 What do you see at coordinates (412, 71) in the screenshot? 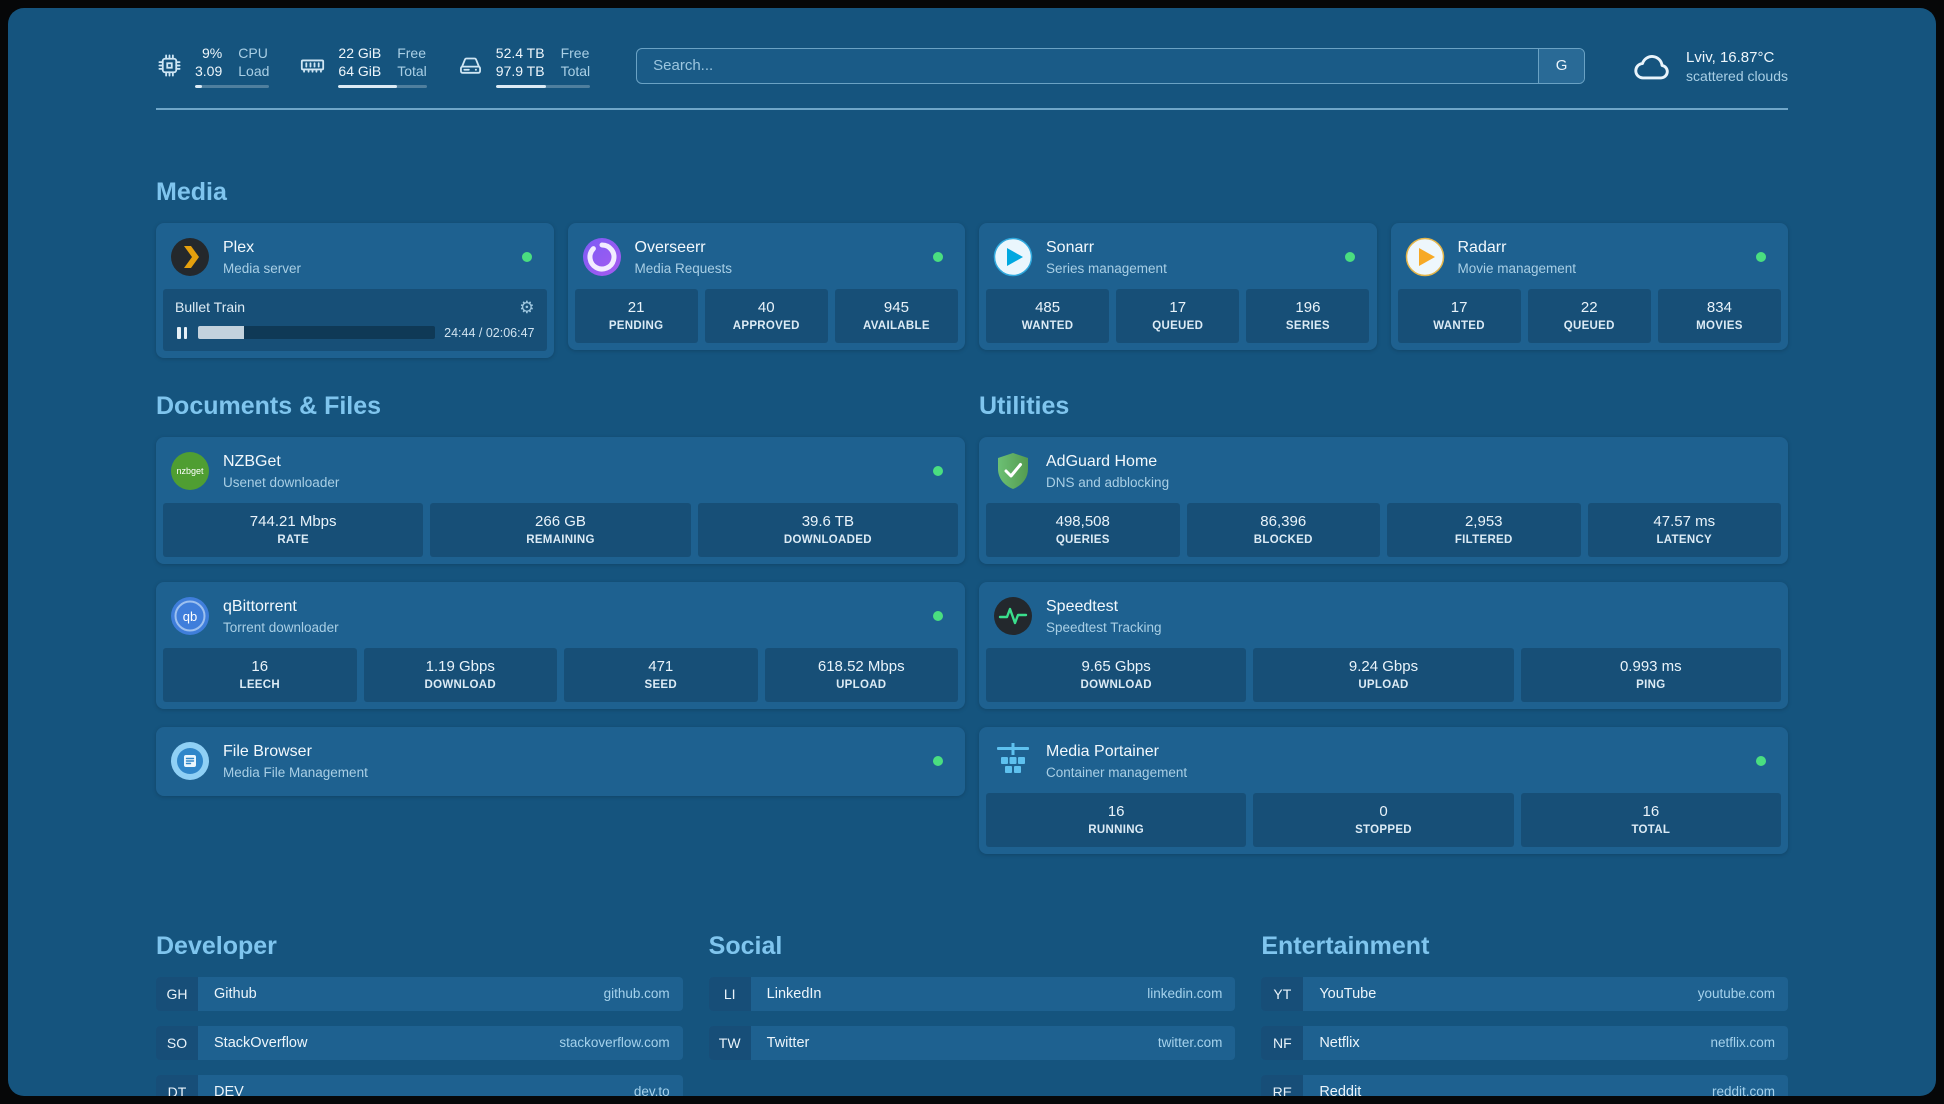
I see `memory-total-label: Total` at bounding box center [412, 71].